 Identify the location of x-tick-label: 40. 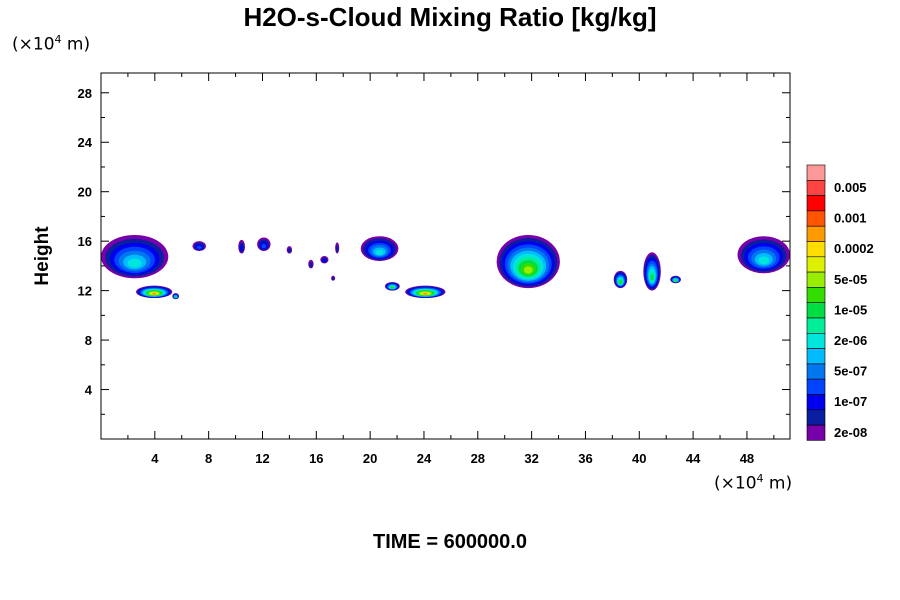
(639, 458).